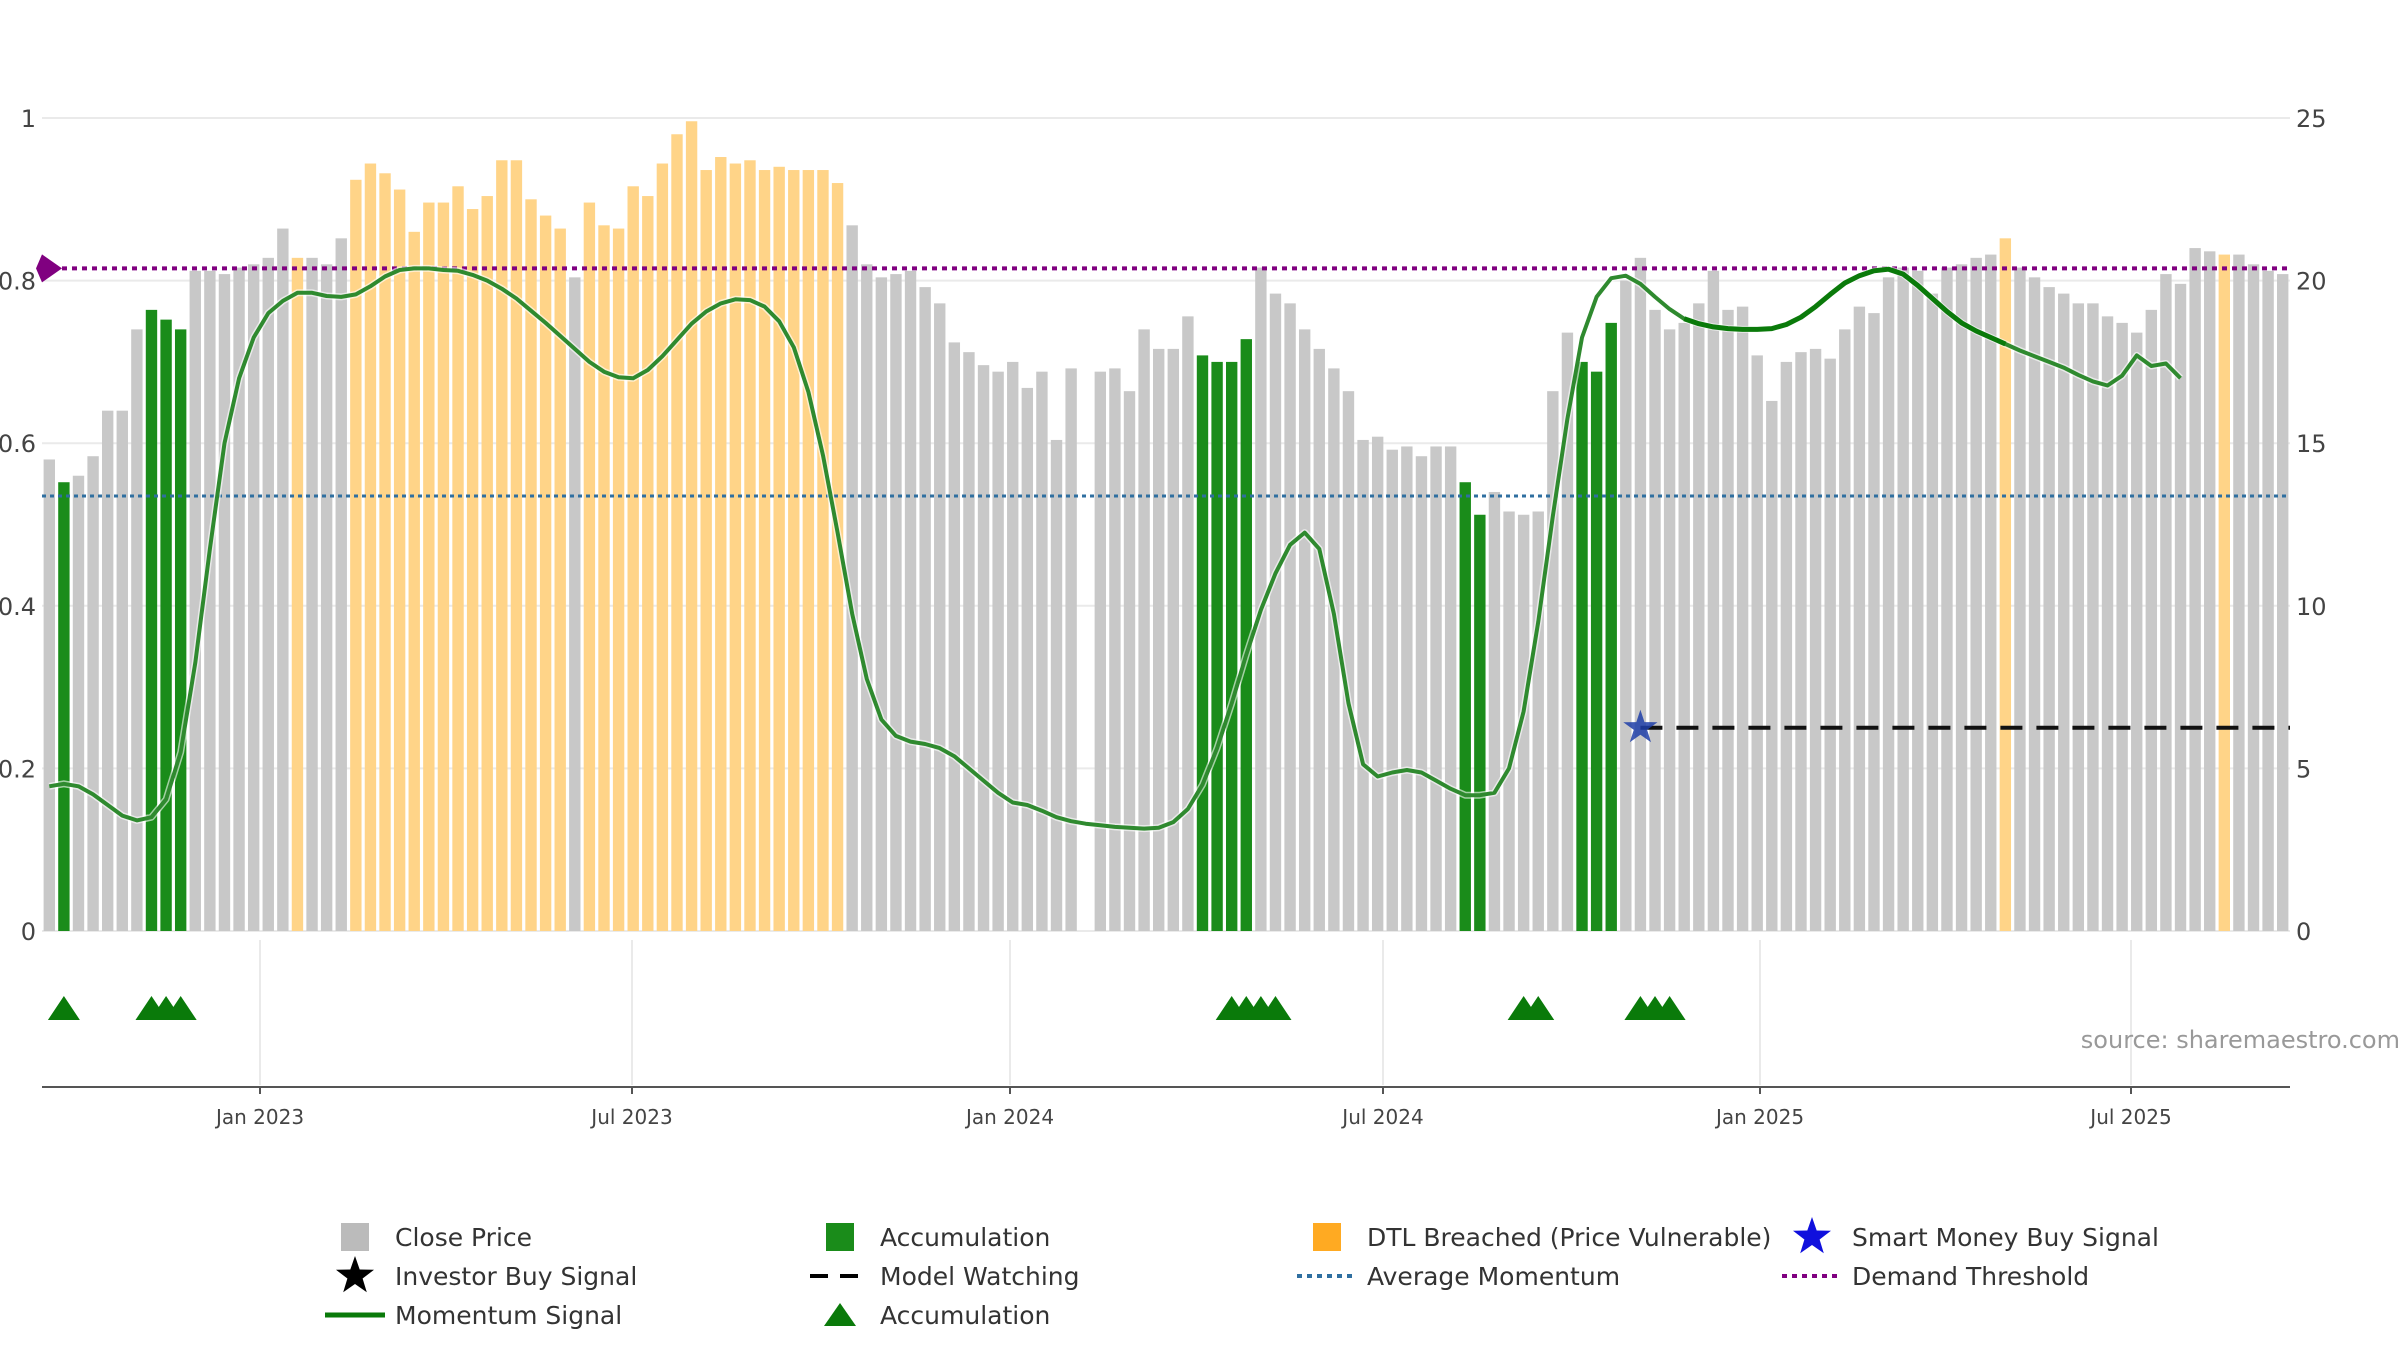  What do you see at coordinates (1812, 1235) in the screenshot?
I see `legend-star-icon` at bounding box center [1812, 1235].